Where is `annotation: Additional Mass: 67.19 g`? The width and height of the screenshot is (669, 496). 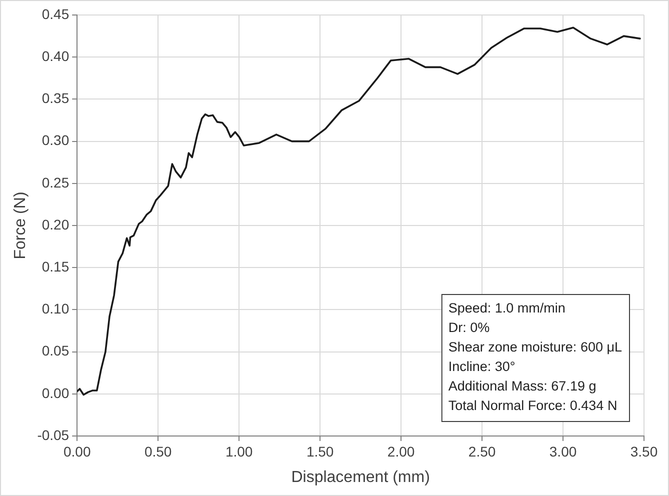
annotation: Additional Mass: 67.19 g is located at coordinates (522, 386).